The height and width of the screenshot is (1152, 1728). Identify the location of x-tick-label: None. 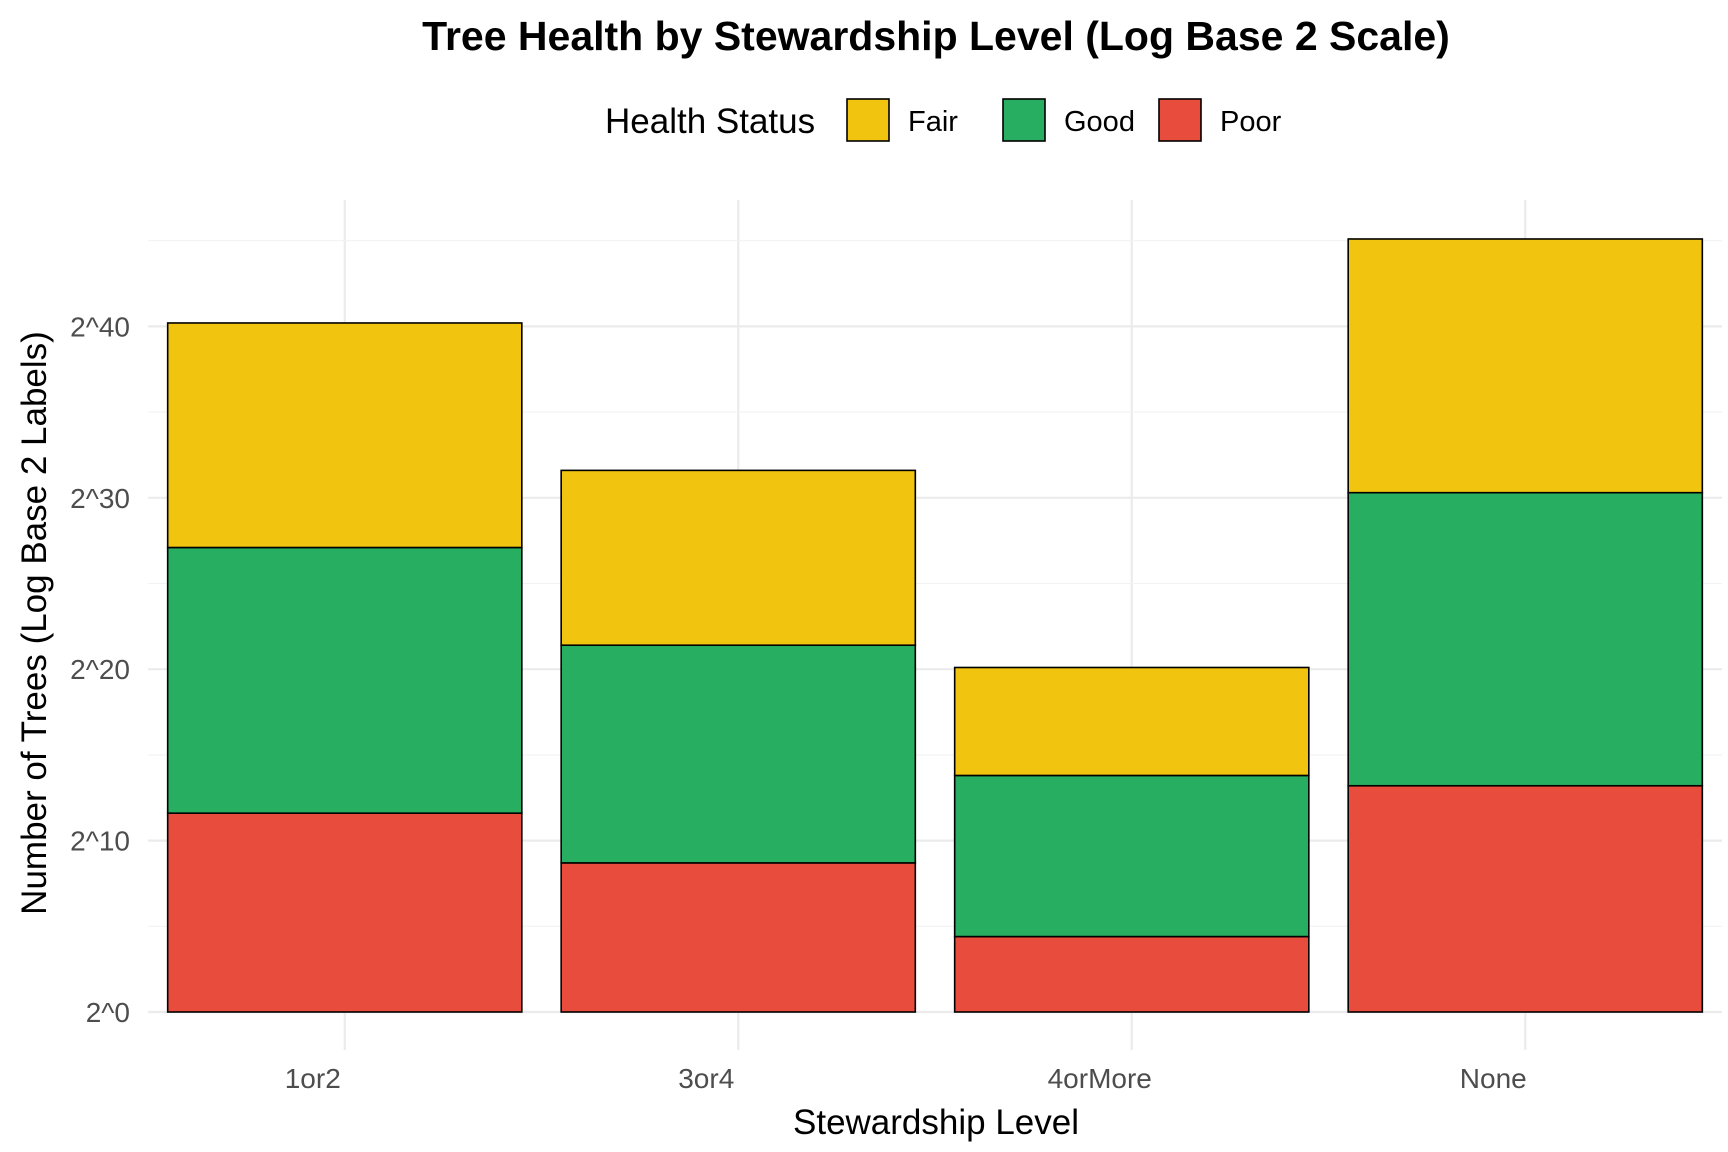
(1493, 1078).